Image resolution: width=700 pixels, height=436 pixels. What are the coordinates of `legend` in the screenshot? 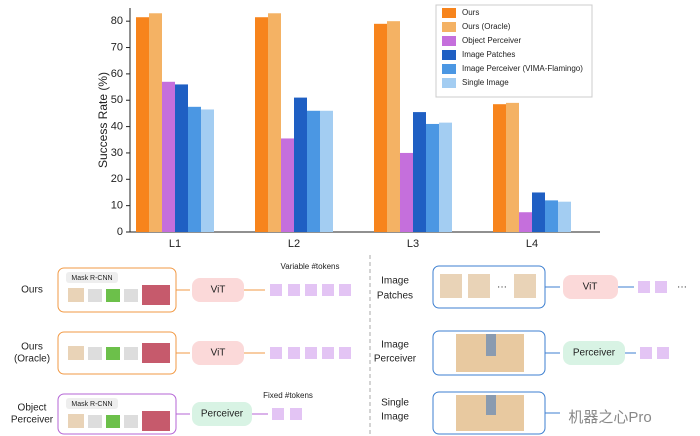 It's located at (514, 51).